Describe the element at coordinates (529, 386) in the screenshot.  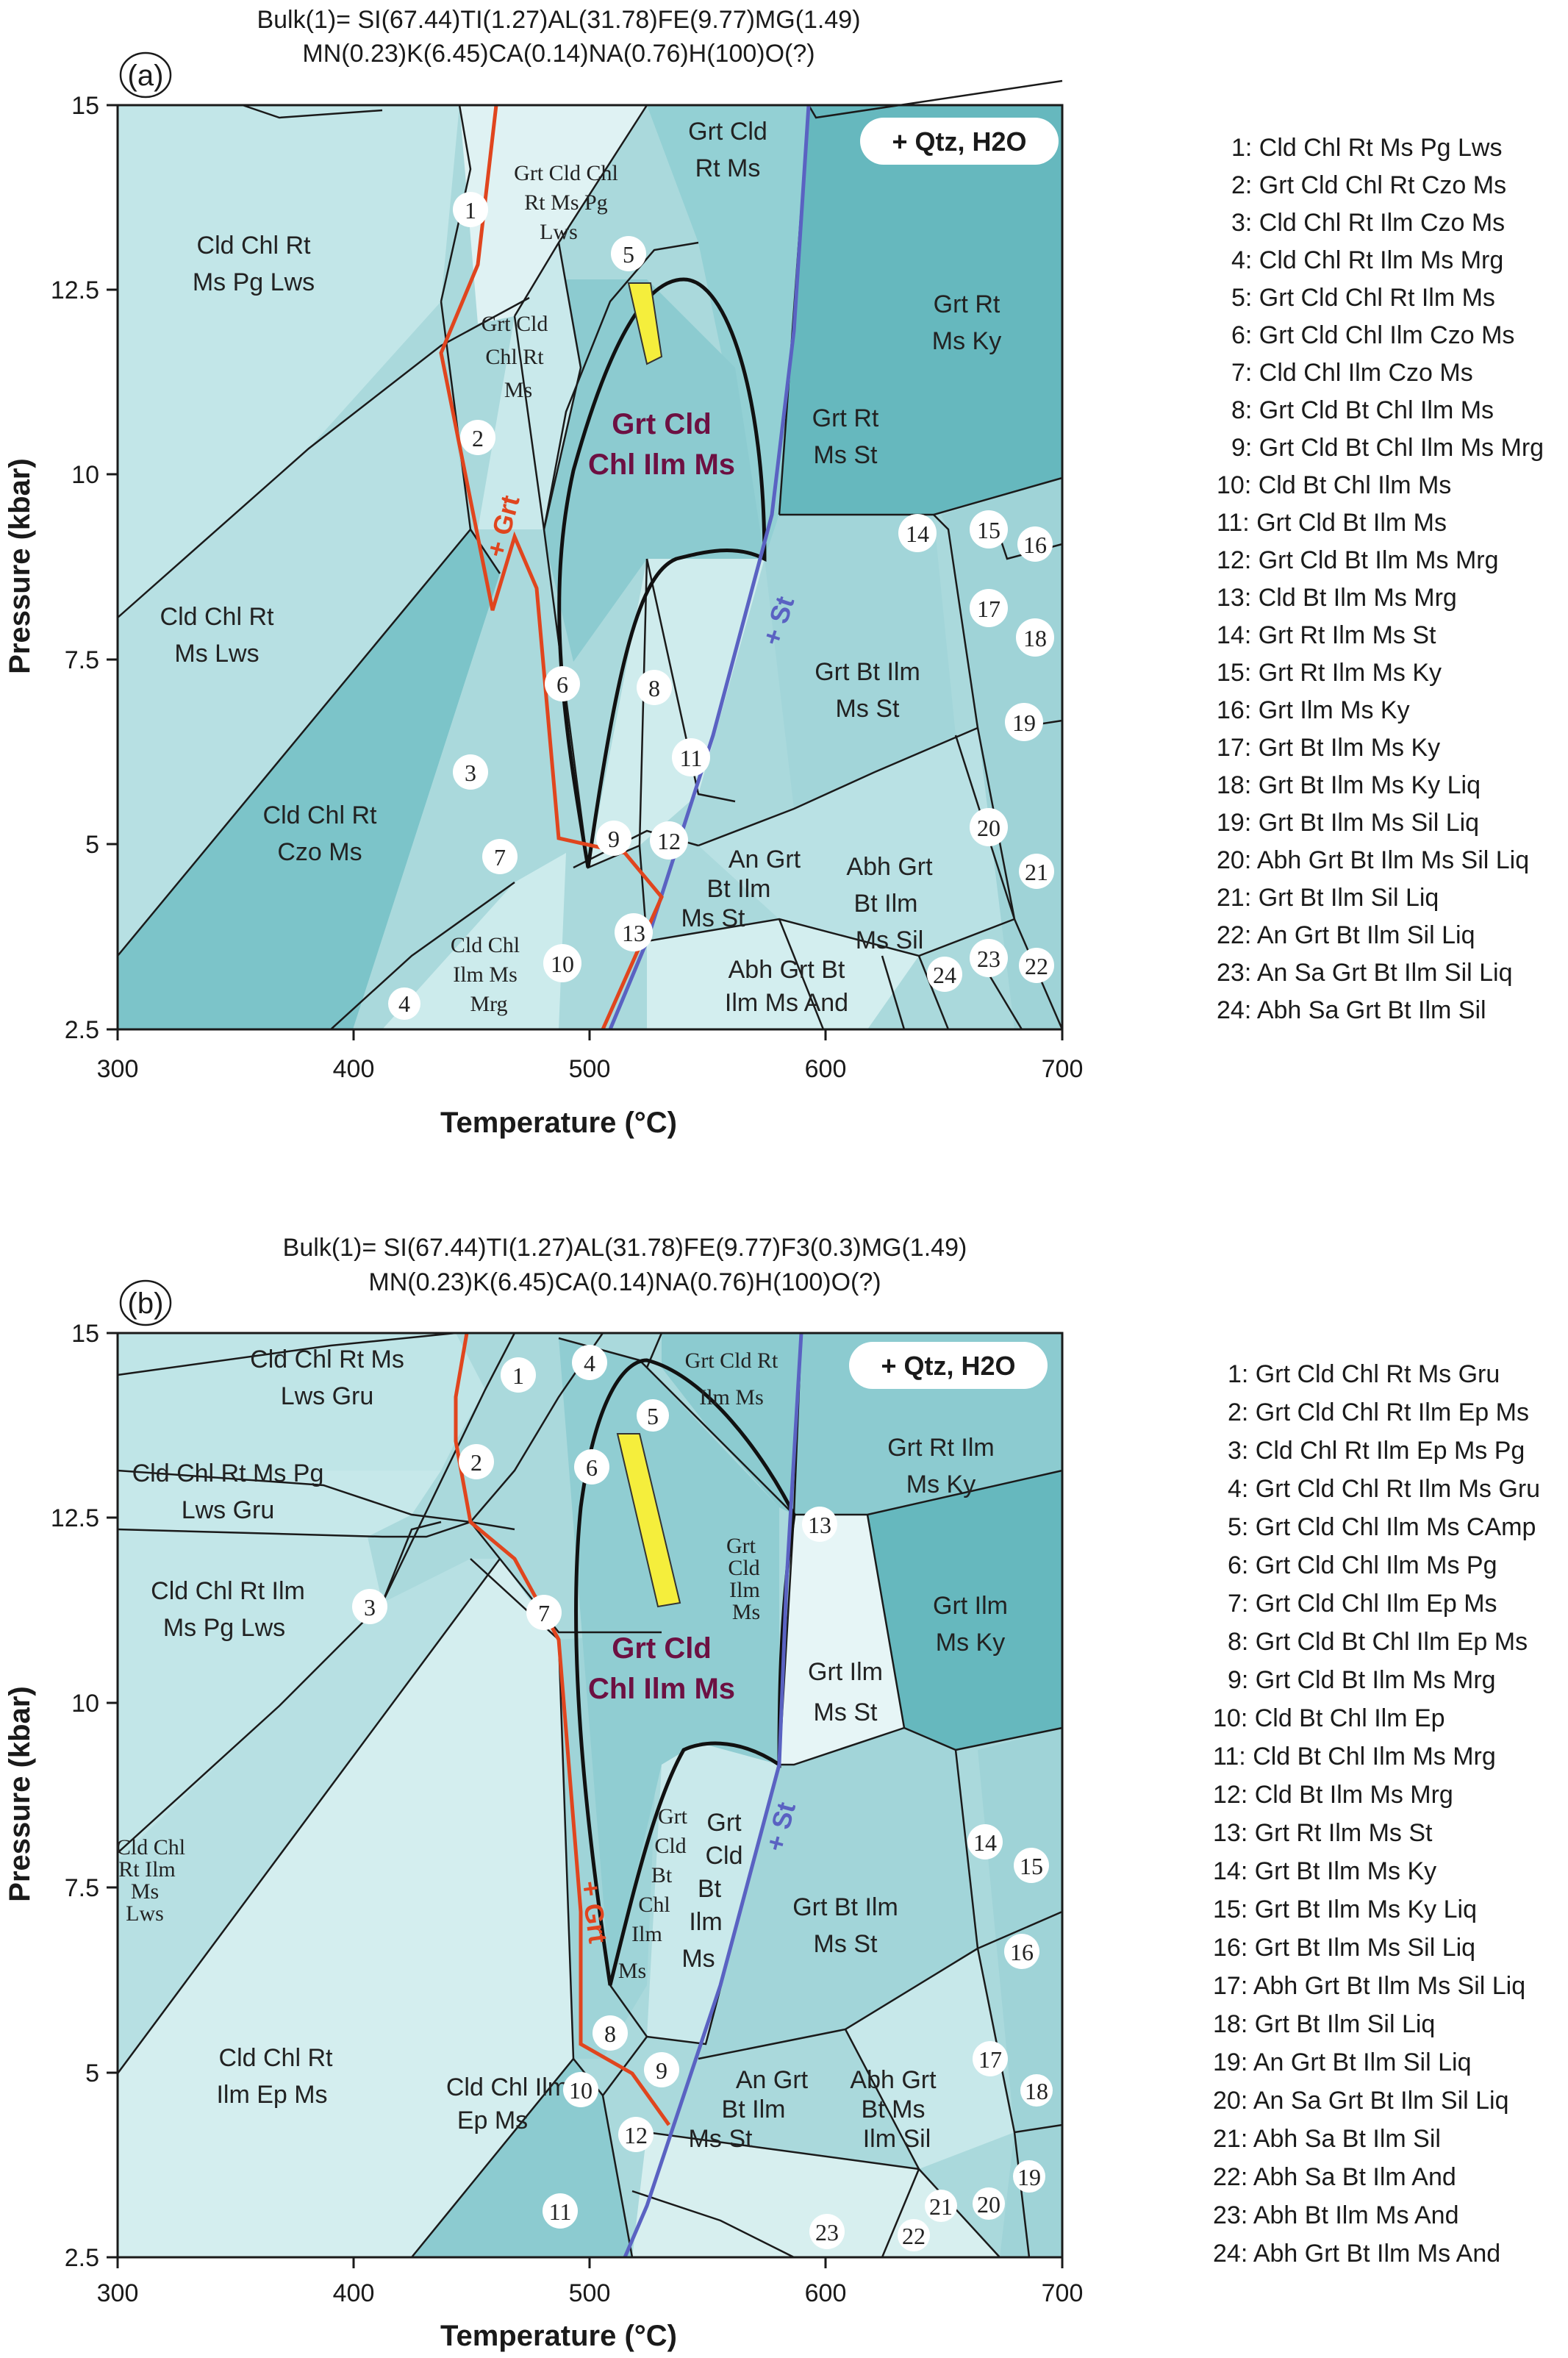
I see `field-grt-cld-chl-rt-ms` at that location.